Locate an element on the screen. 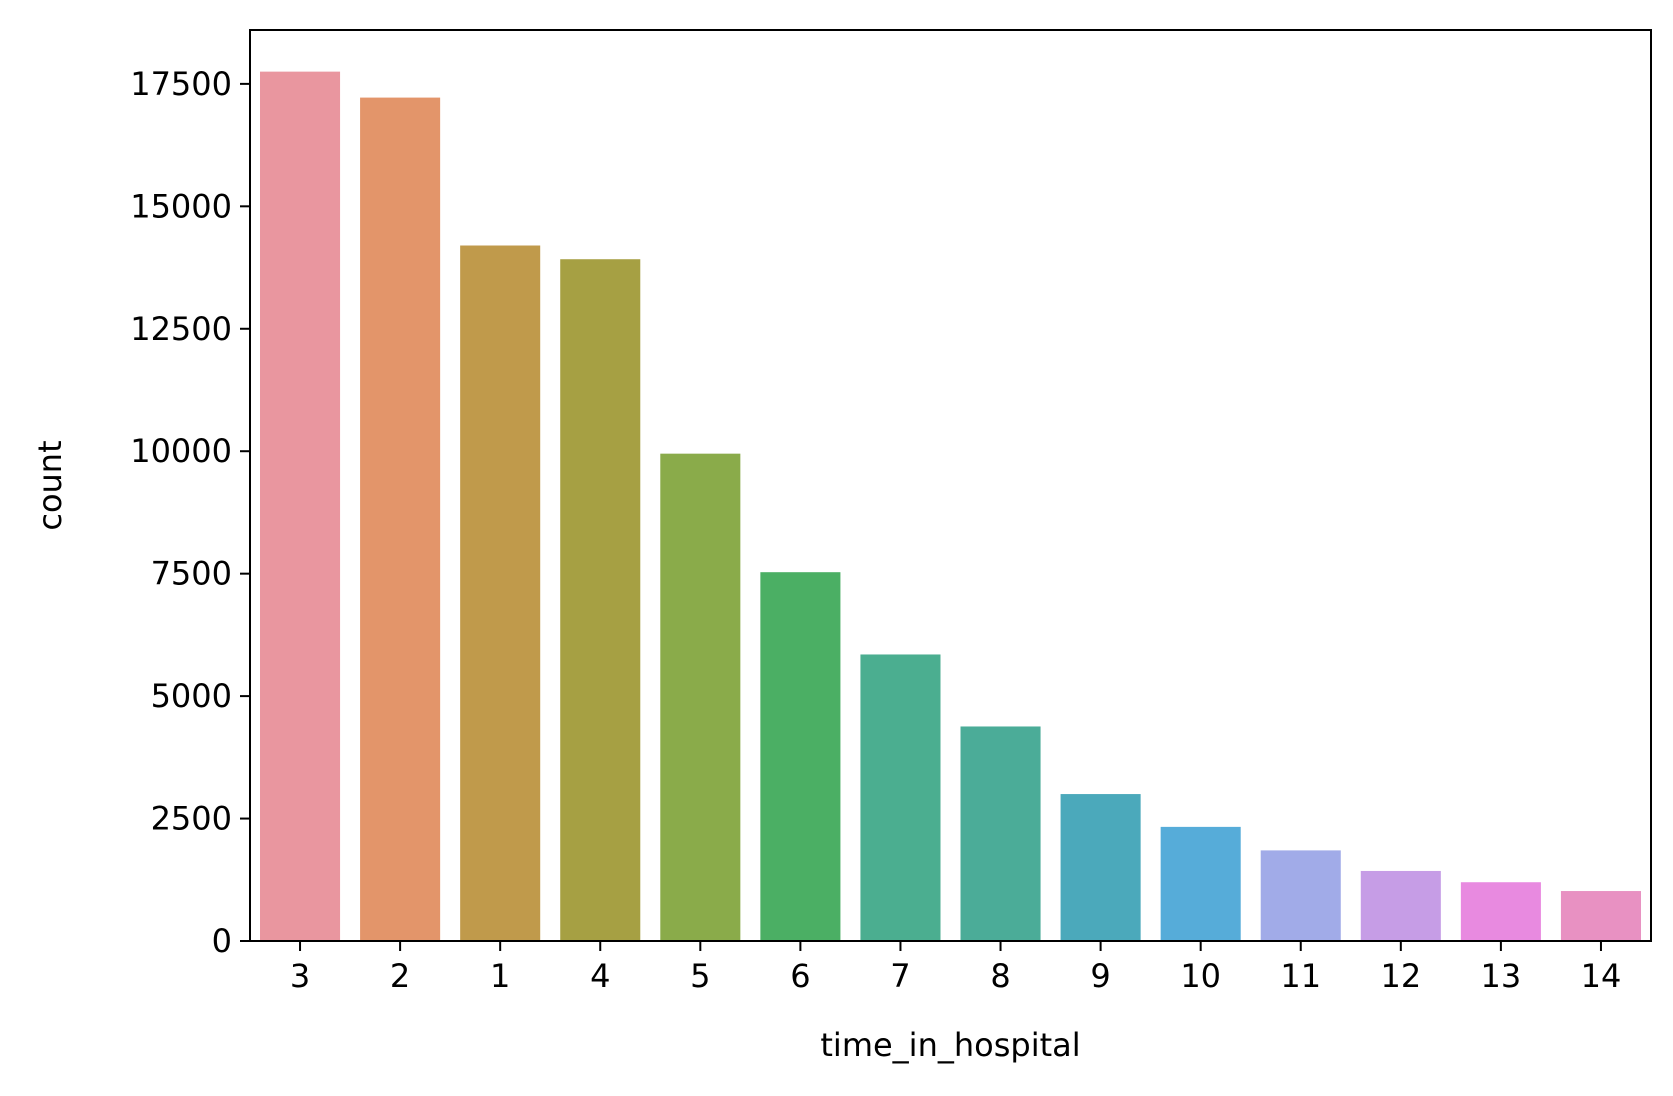 The width and height of the screenshot is (1673, 1096). y-tick-label: 17500 is located at coordinates (181, 84).